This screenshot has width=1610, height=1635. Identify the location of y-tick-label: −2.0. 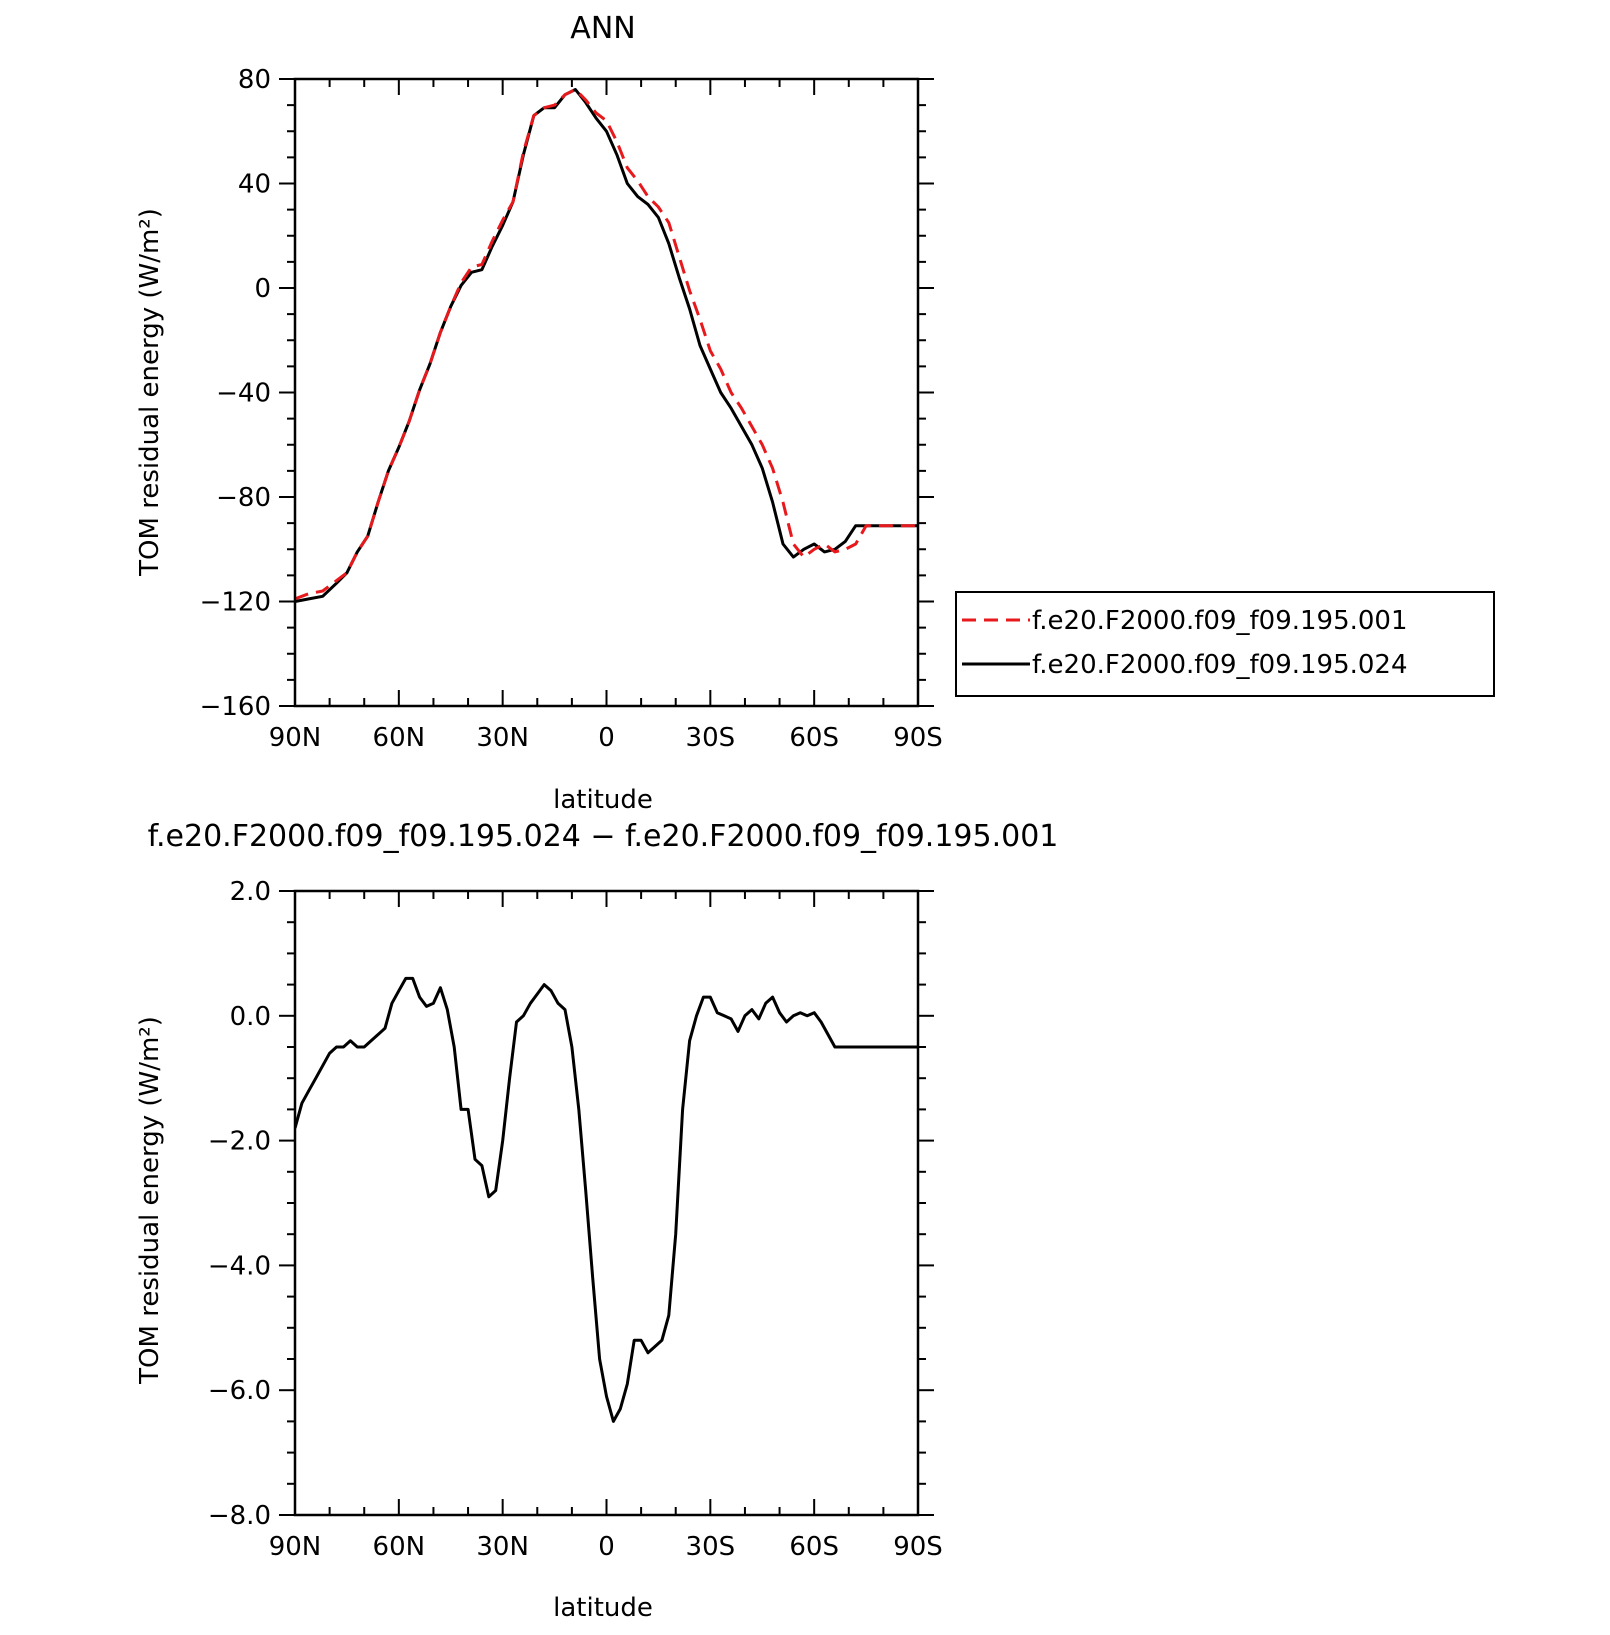
(239, 1142).